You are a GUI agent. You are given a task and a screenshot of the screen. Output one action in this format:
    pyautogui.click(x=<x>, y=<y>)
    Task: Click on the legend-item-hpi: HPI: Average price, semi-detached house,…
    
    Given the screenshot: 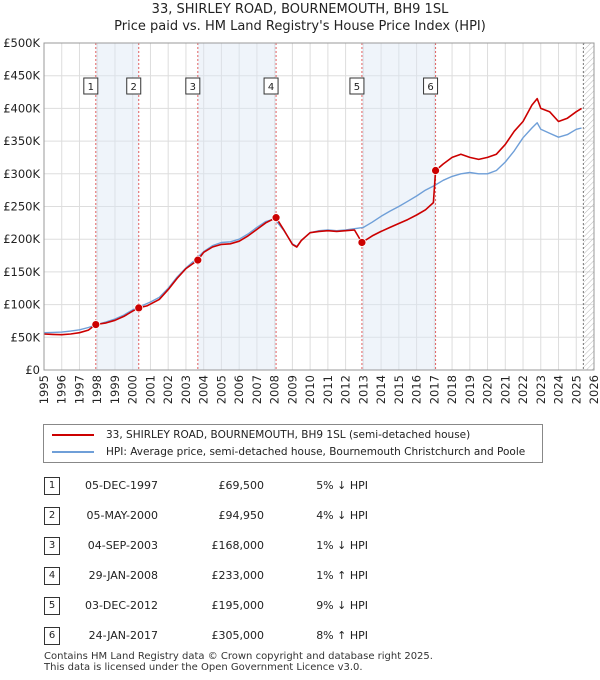 What is the action you would take?
    pyautogui.click(x=288, y=452)
    